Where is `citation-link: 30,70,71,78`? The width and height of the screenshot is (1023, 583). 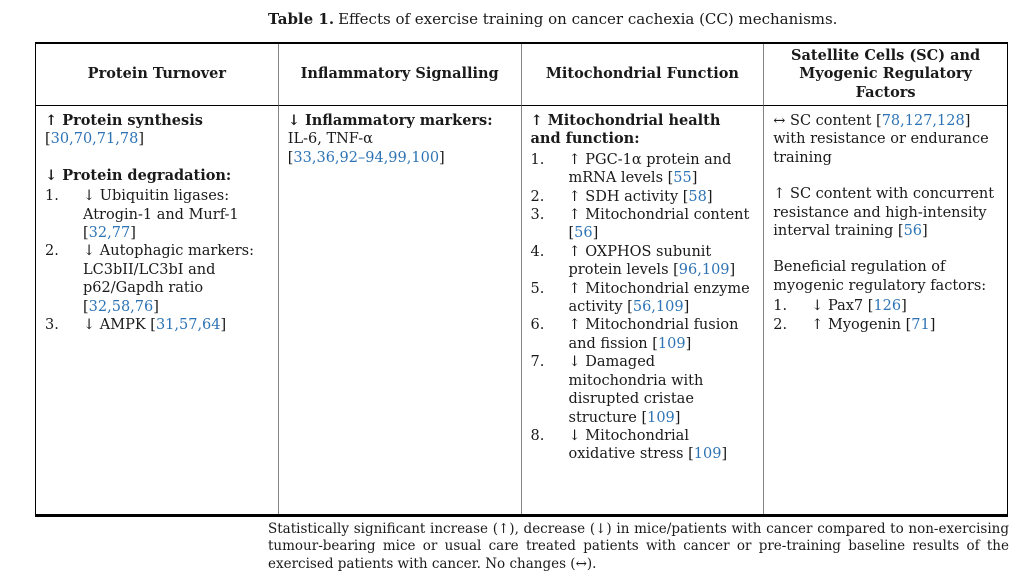 citation-link: 30,70,71,78 is located at coordinates (94, 139).